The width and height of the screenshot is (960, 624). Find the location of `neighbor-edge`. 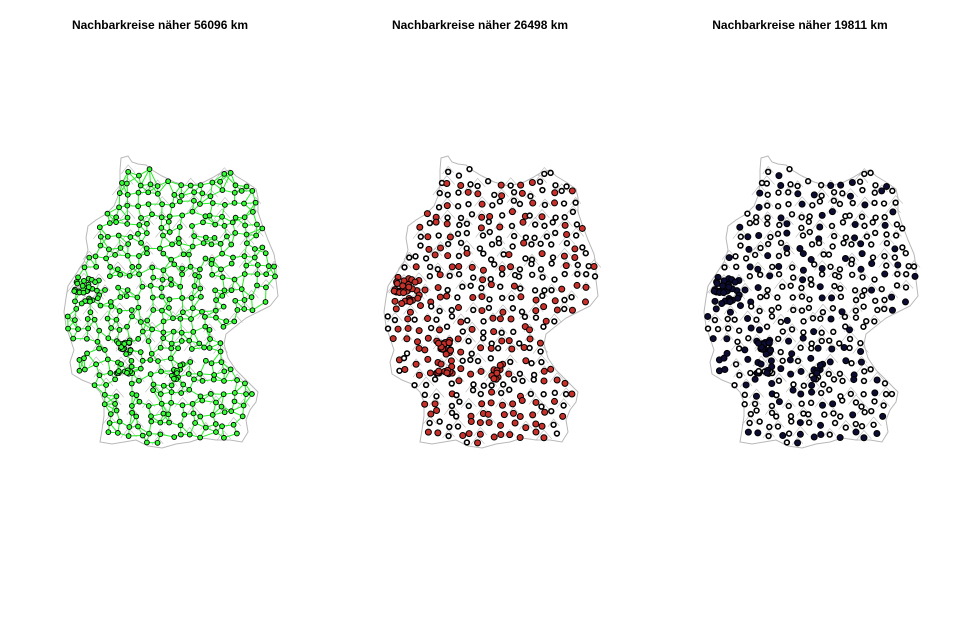

neighbor-edge is located at coordinates (250, 210).